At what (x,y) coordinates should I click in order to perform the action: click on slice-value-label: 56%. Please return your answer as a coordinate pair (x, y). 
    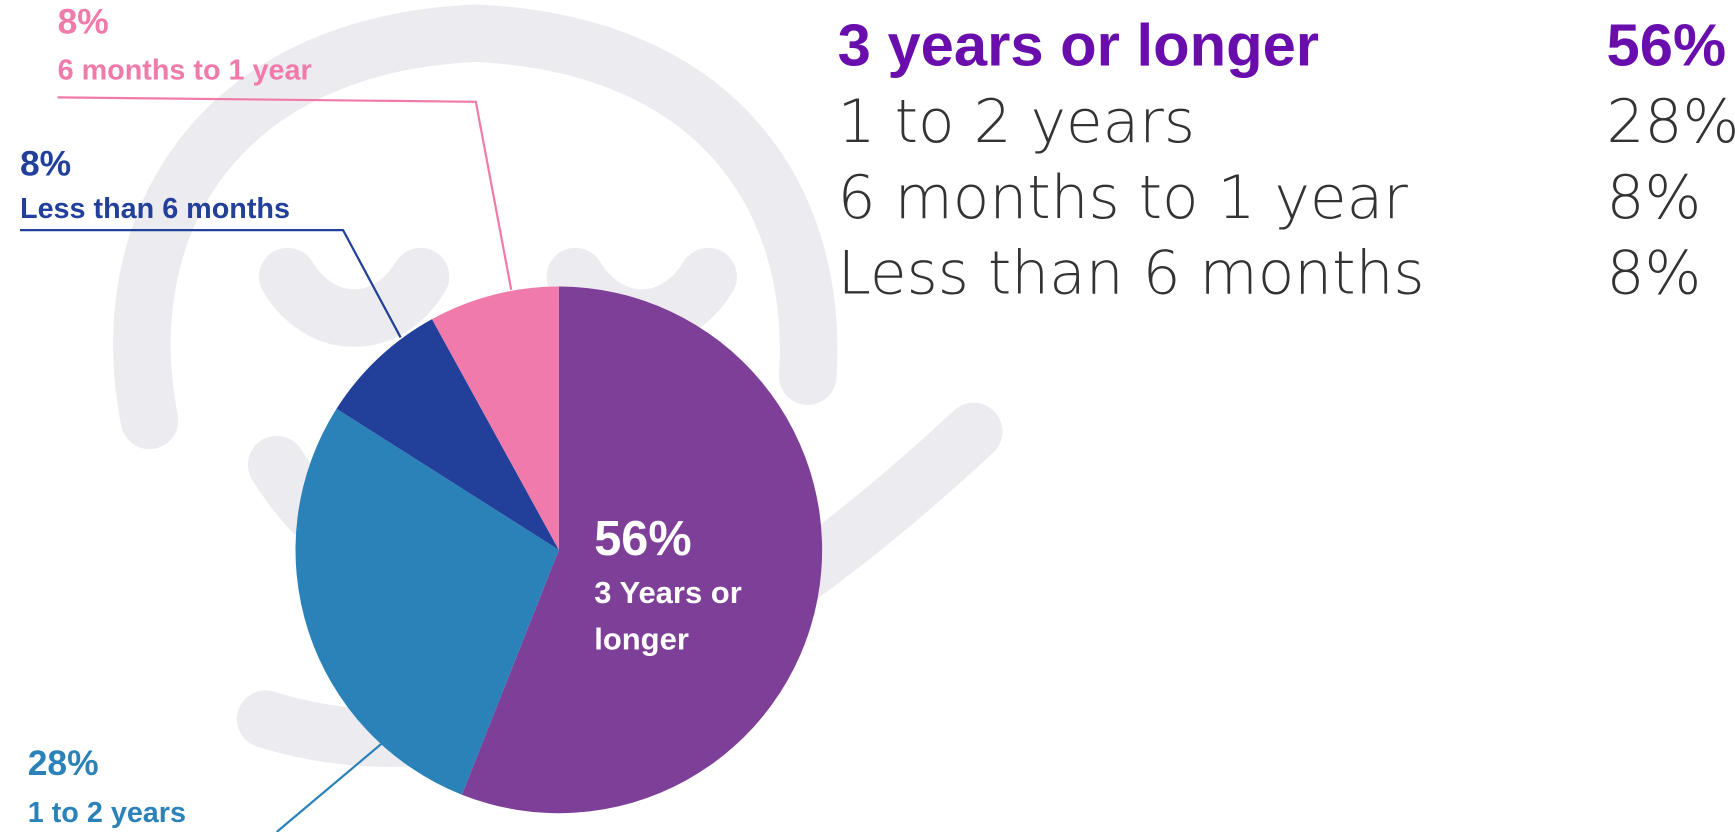
    Looking at the image, I should click on (642, 539).